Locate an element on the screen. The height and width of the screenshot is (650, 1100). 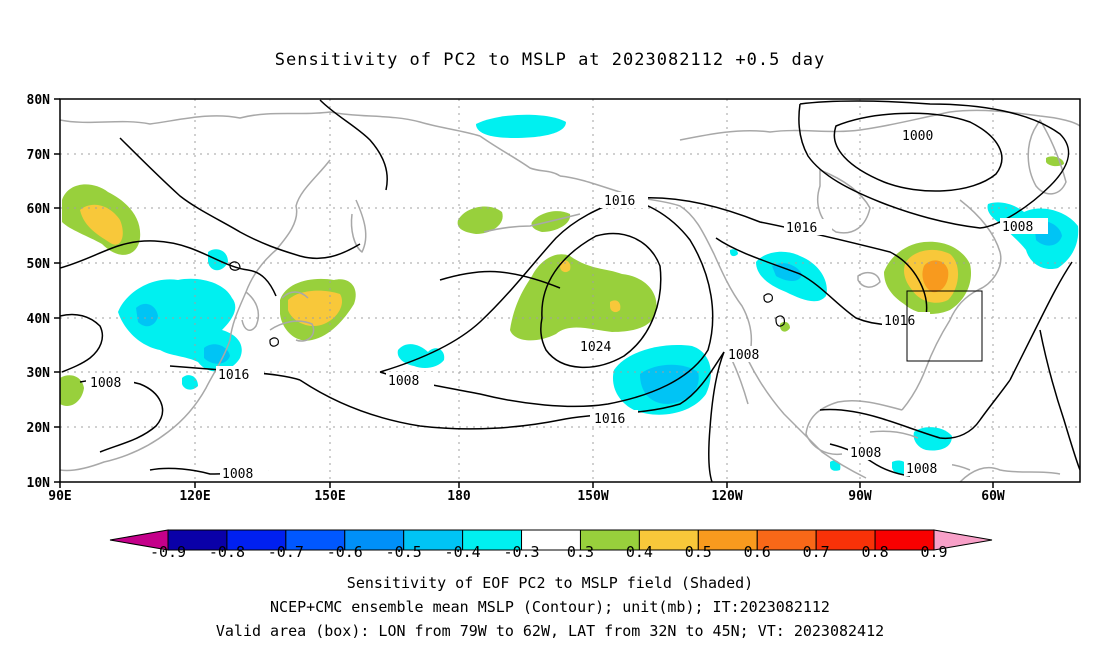
coastline-korea is located at coordinates (250, 311).